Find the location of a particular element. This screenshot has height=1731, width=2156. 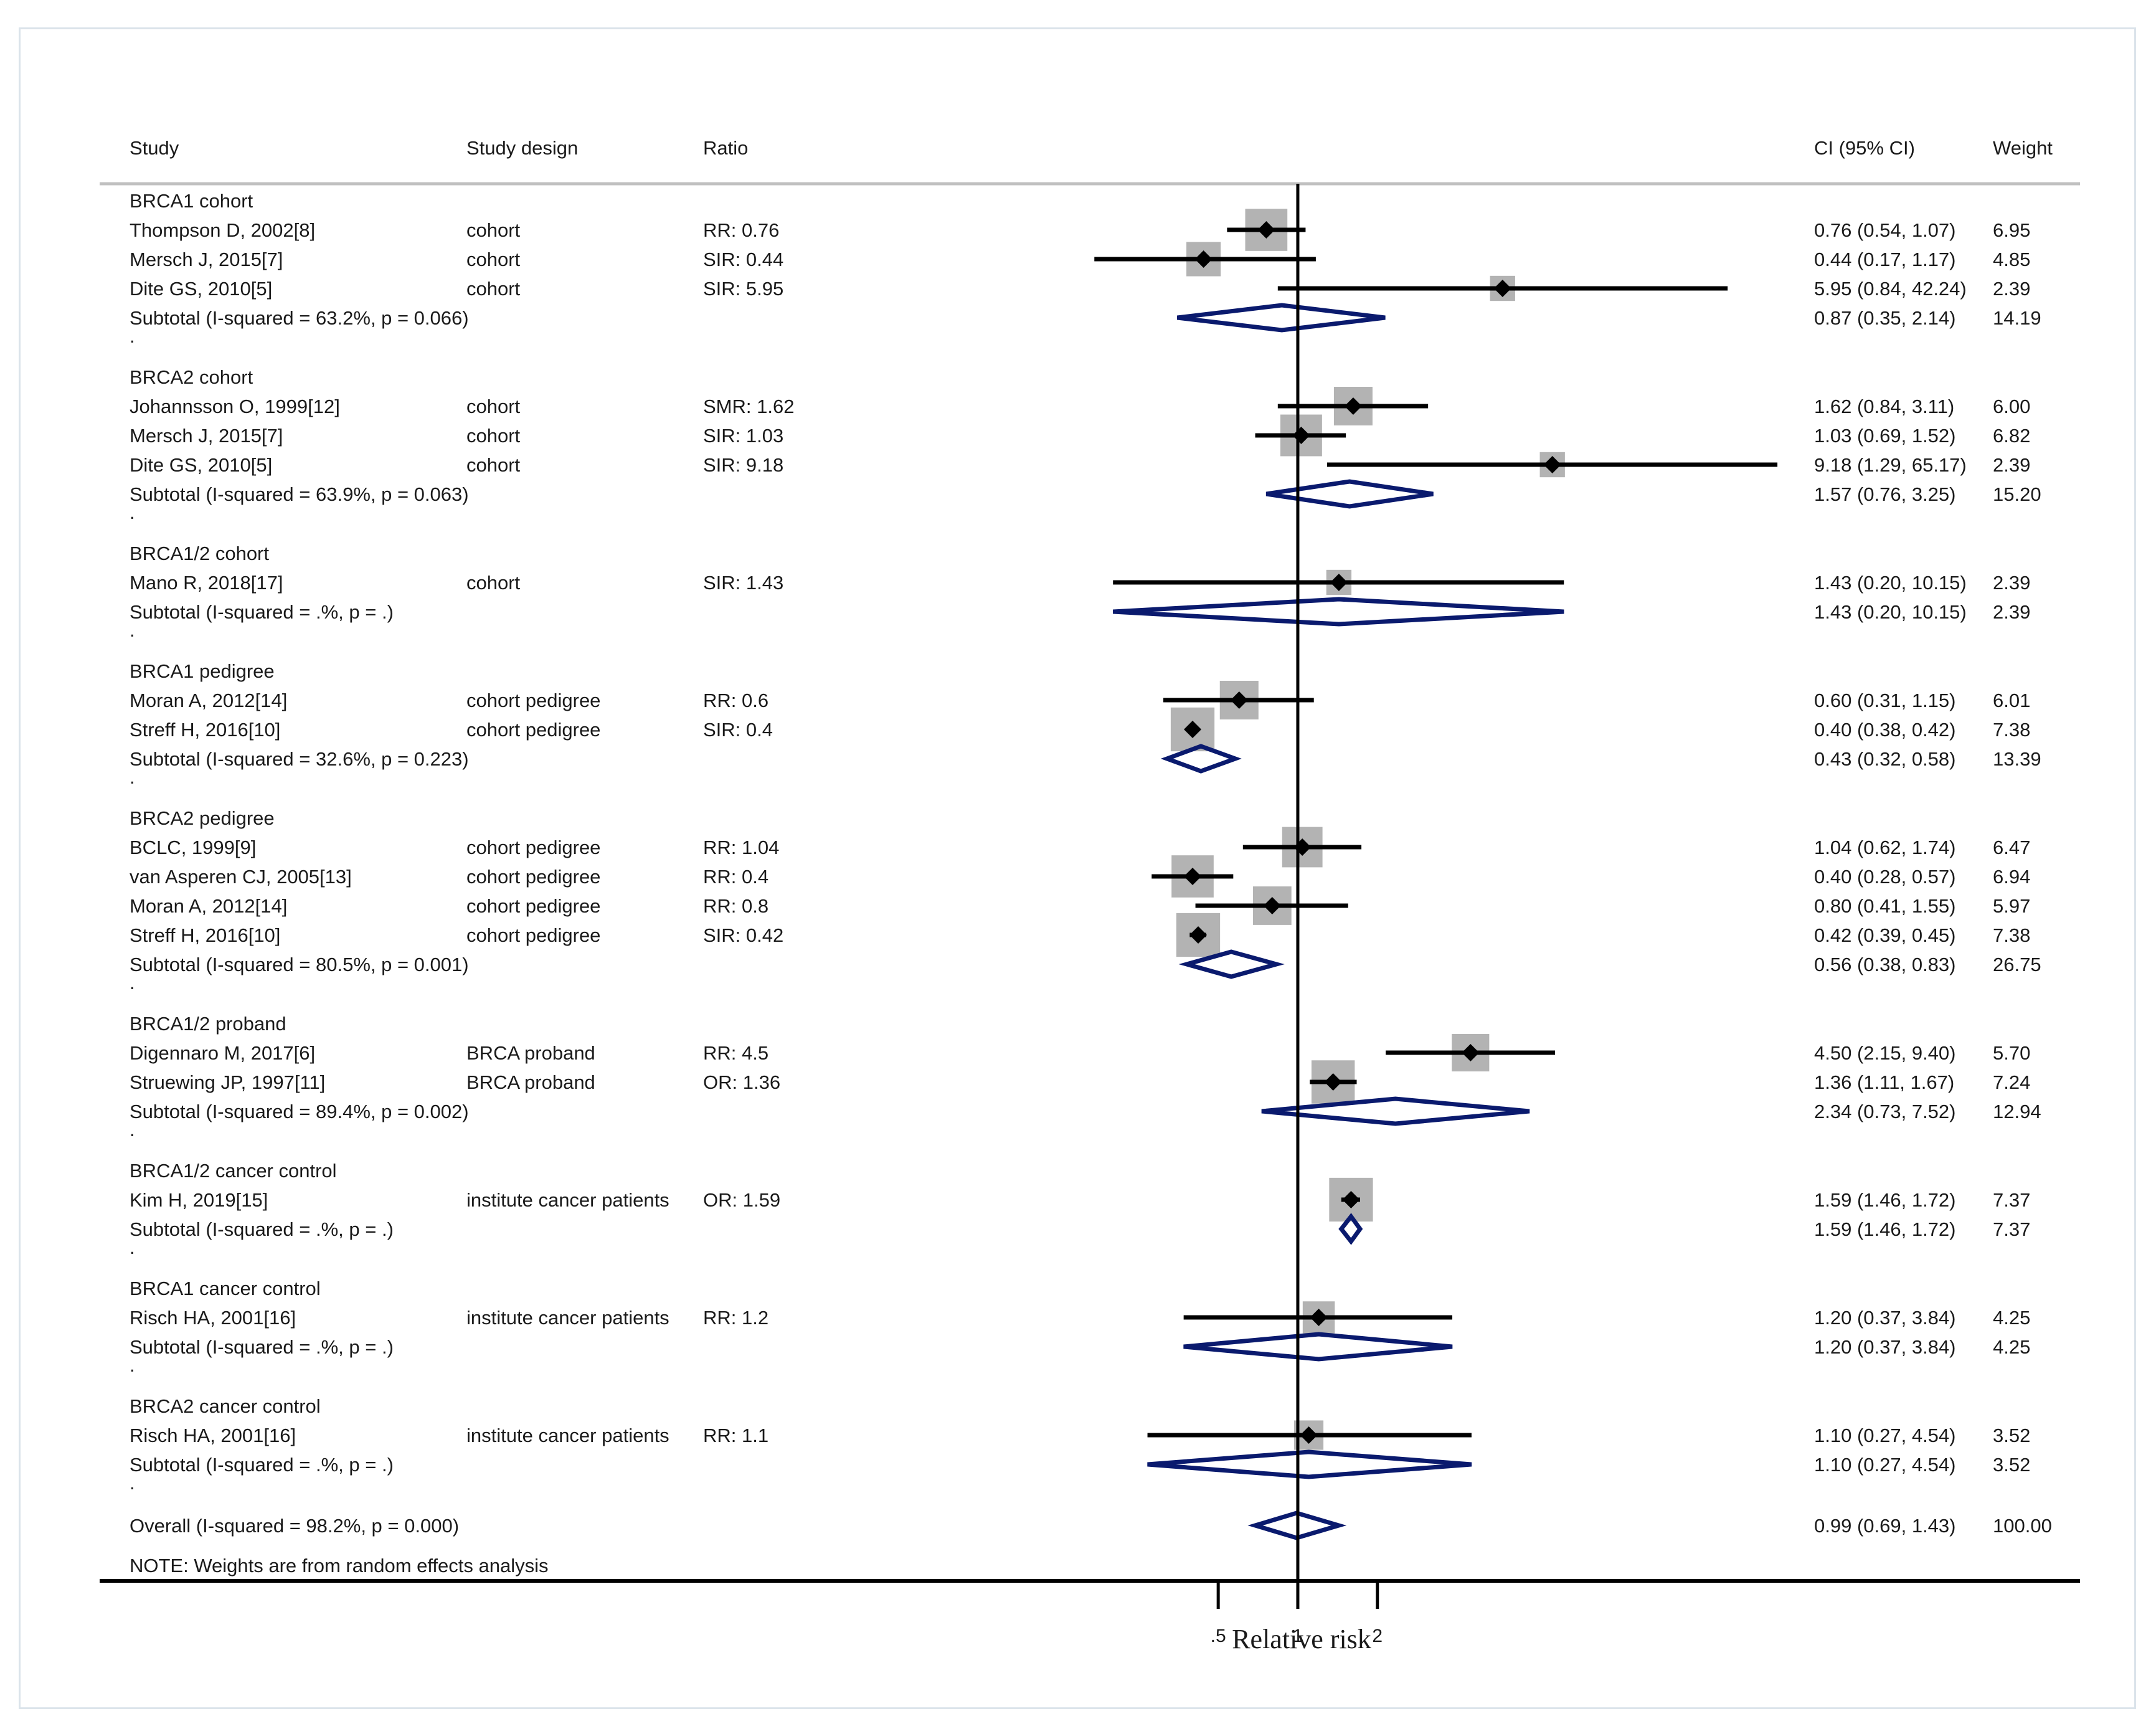

study-name: van Asperen CJ, 2005[13] is located at coordinates (241, 877).